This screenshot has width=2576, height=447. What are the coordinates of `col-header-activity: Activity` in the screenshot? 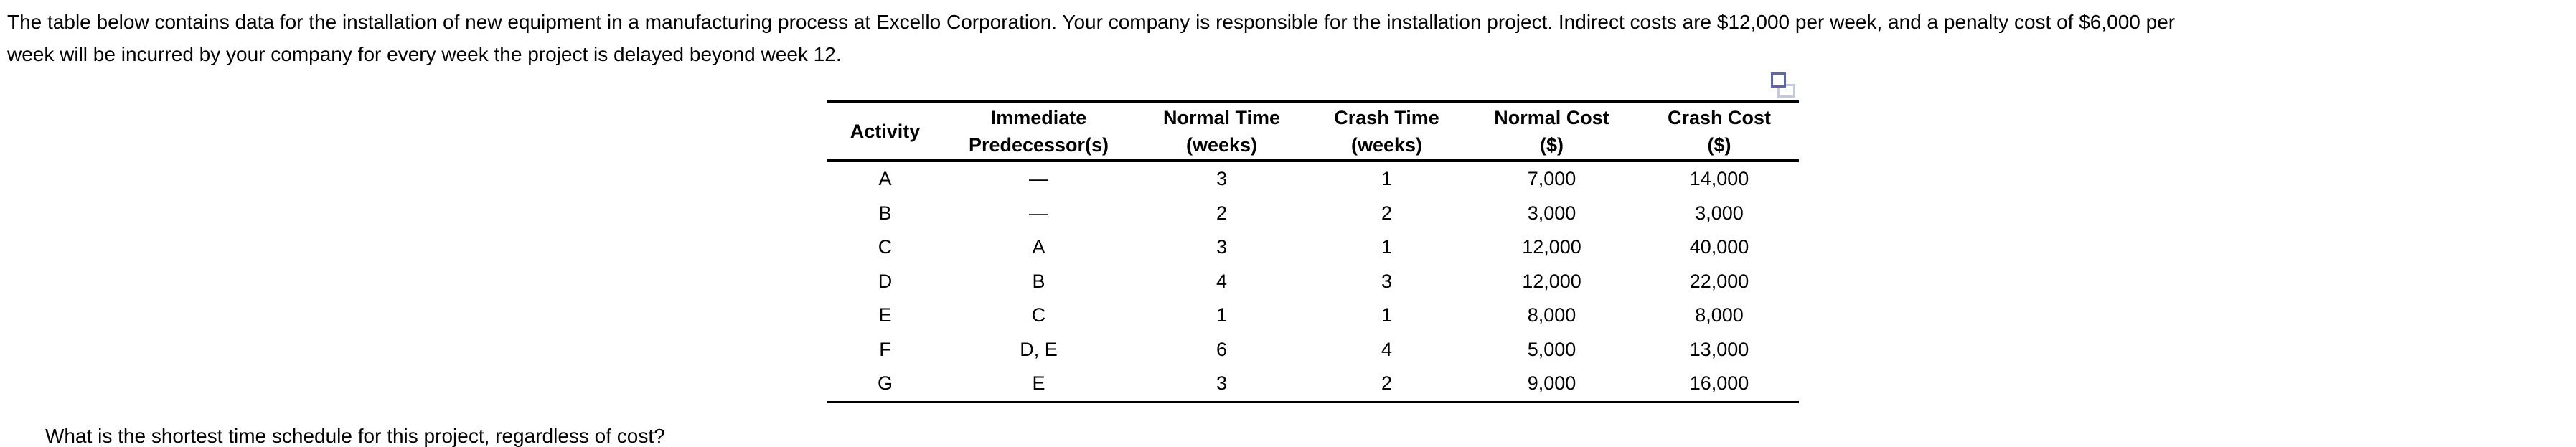 It's located at (885, 131).